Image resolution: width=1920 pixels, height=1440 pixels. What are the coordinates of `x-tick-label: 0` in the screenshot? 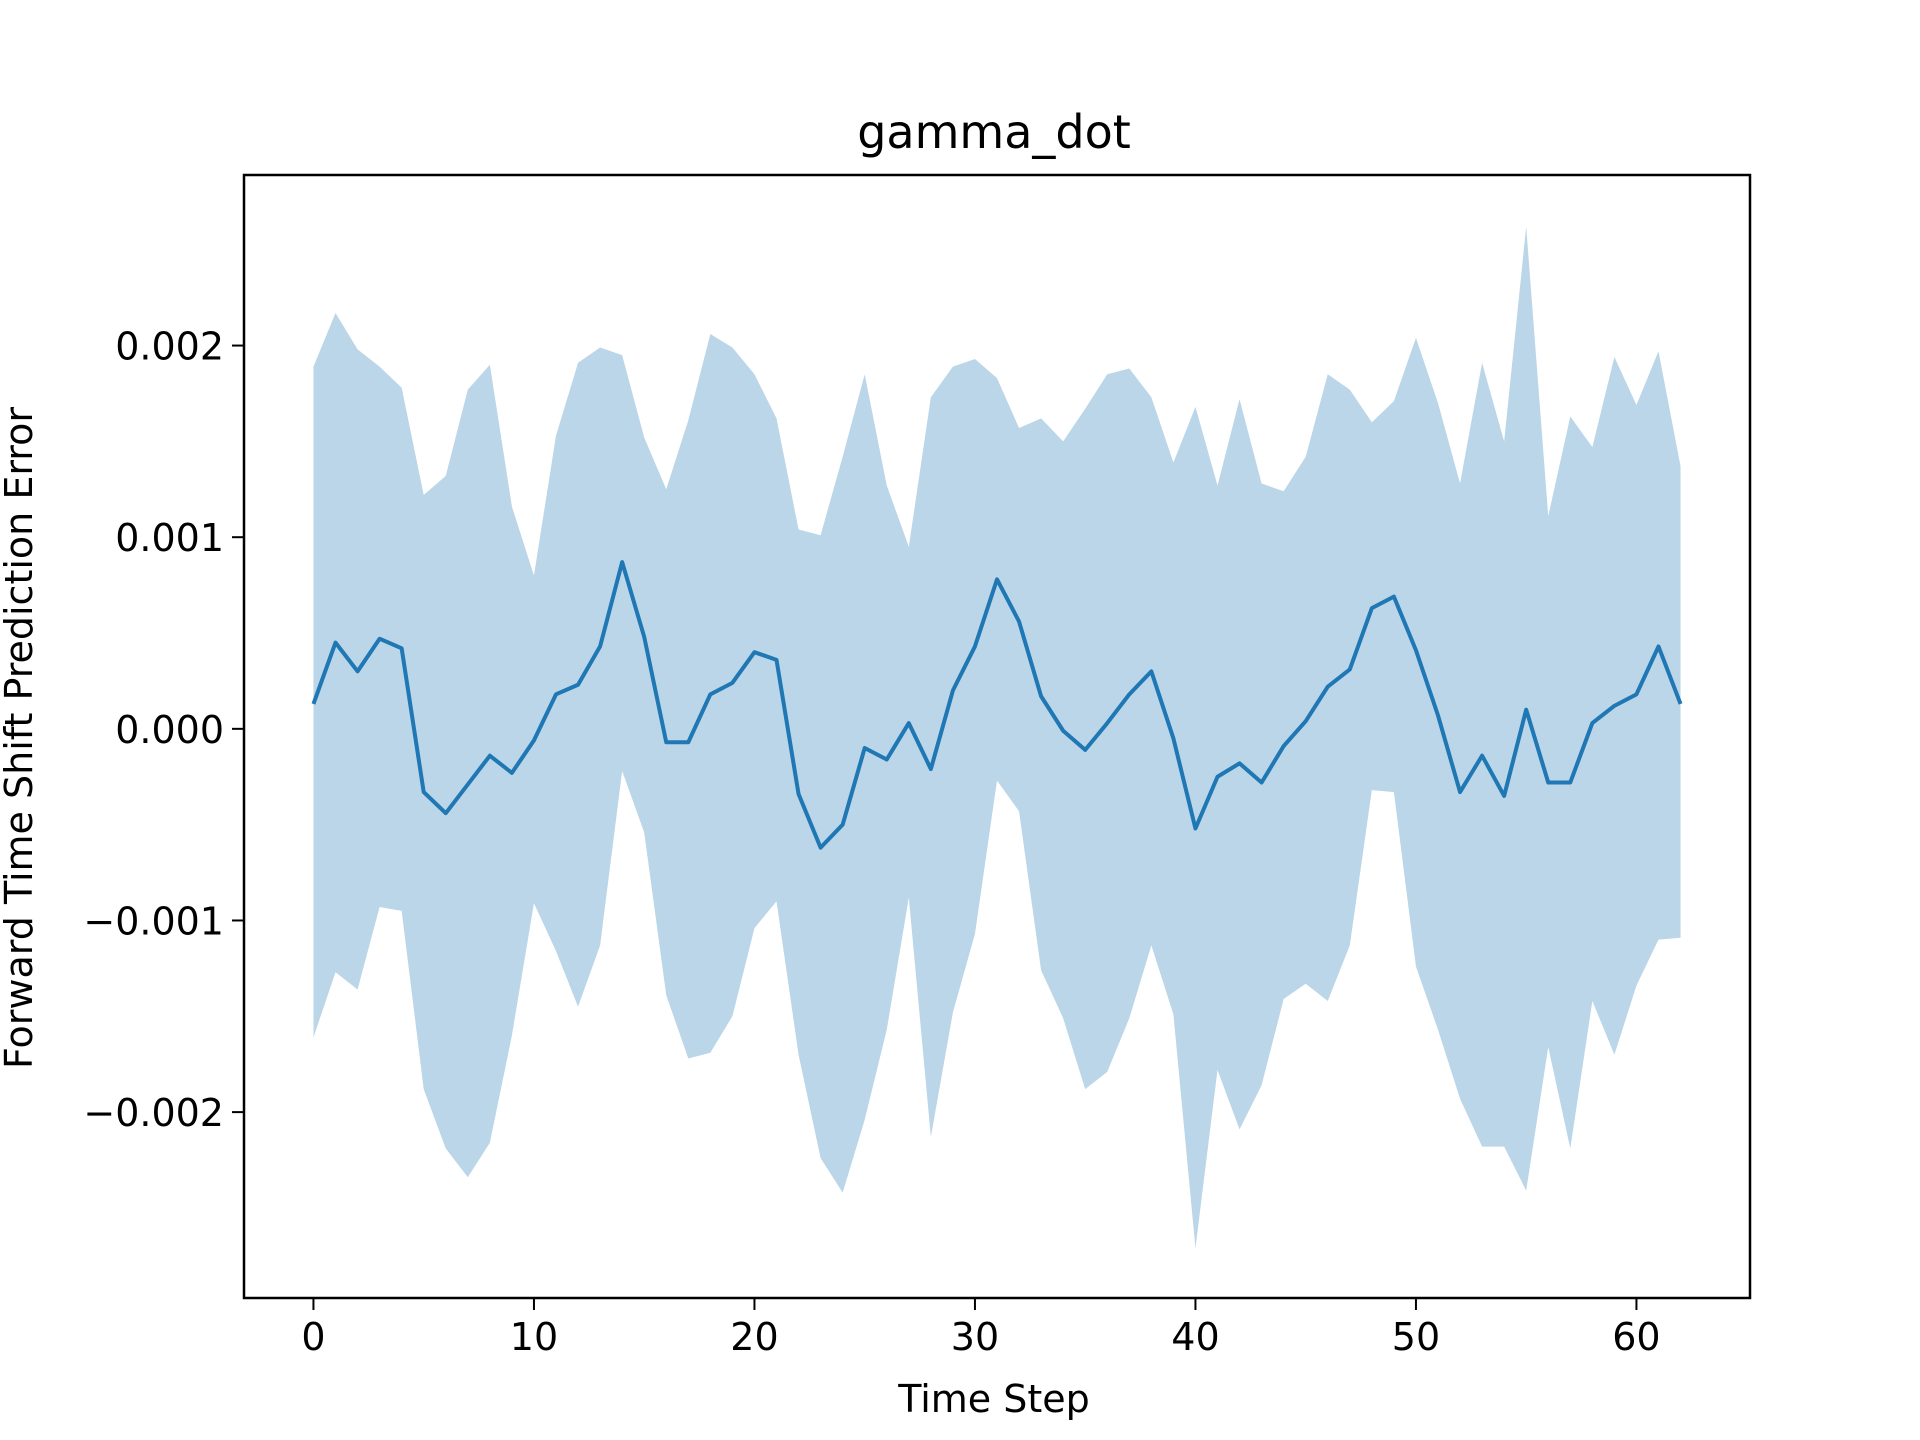 It's located at (313, 1337).